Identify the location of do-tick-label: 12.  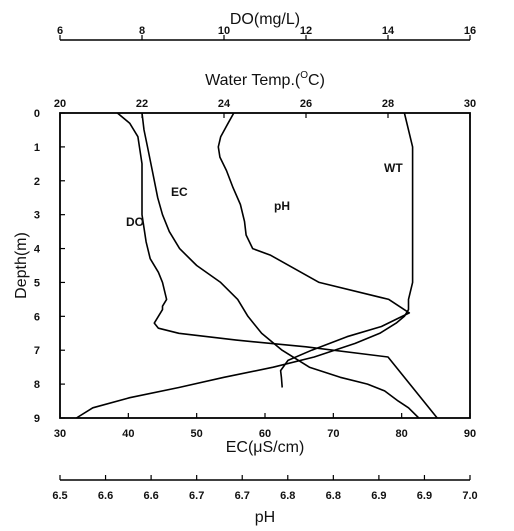
(306, 31).